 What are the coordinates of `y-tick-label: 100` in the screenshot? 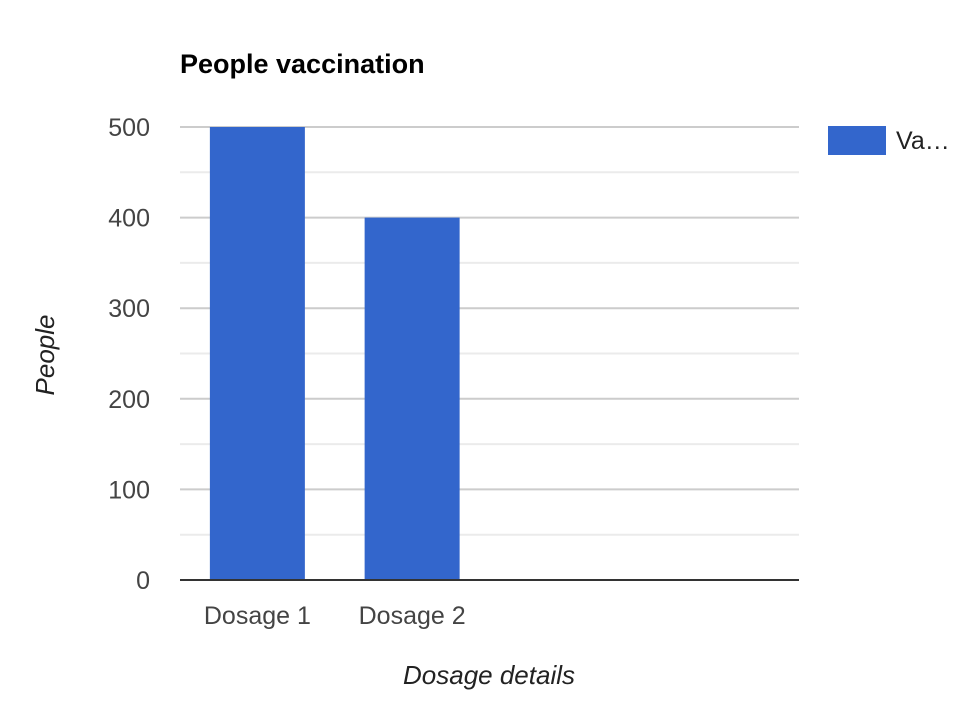 It's located at (129, 490).